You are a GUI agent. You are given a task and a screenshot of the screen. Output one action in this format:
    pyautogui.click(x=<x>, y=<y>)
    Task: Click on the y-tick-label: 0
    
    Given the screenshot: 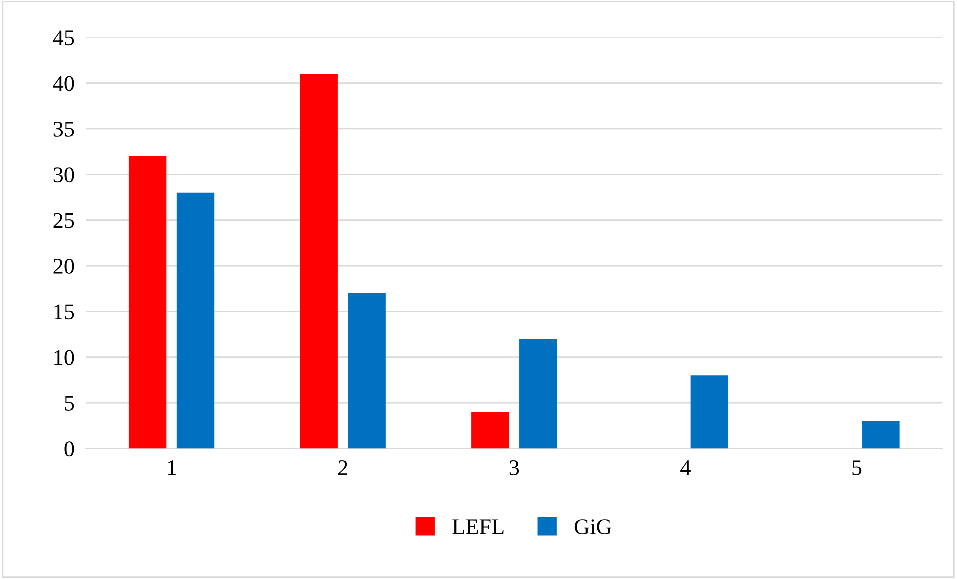 What is the action you would take?
    pyautogui.click(x=69, y=449)
    